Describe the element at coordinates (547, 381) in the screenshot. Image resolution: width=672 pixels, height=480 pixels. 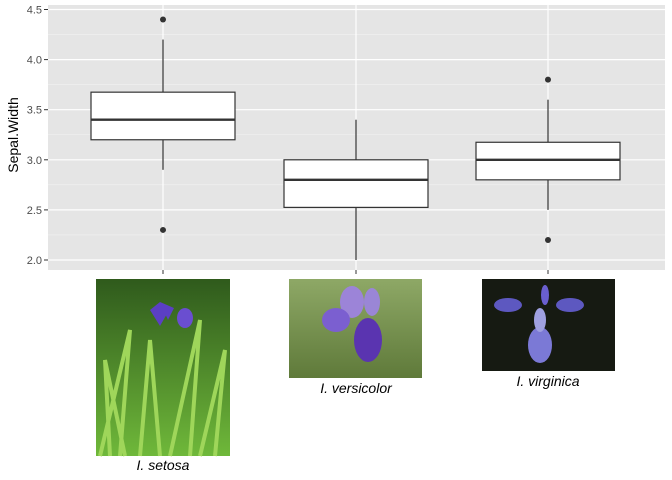
I see `x-tick-label-virginica: I. virginica` at that location.